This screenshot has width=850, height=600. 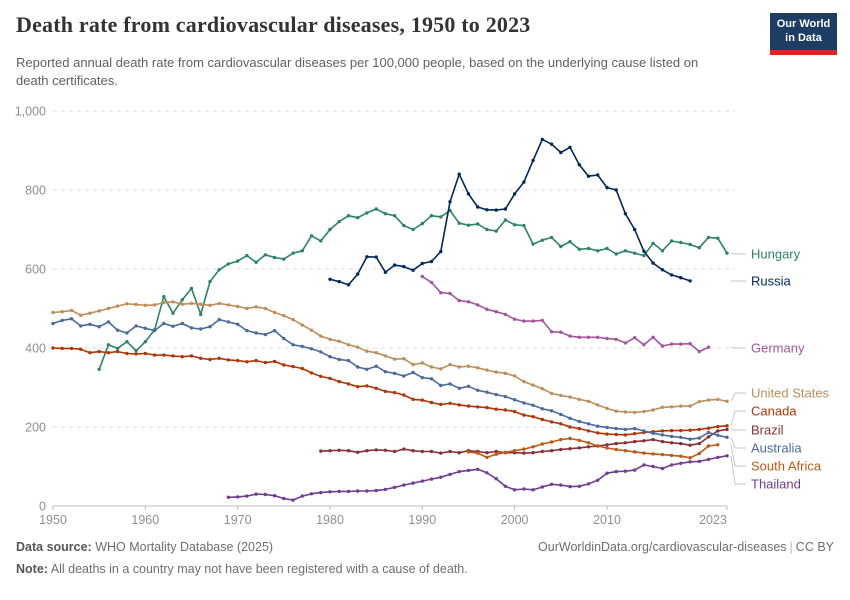 I want to click on series-label-canada: Canada, so click(x=774, y=411).